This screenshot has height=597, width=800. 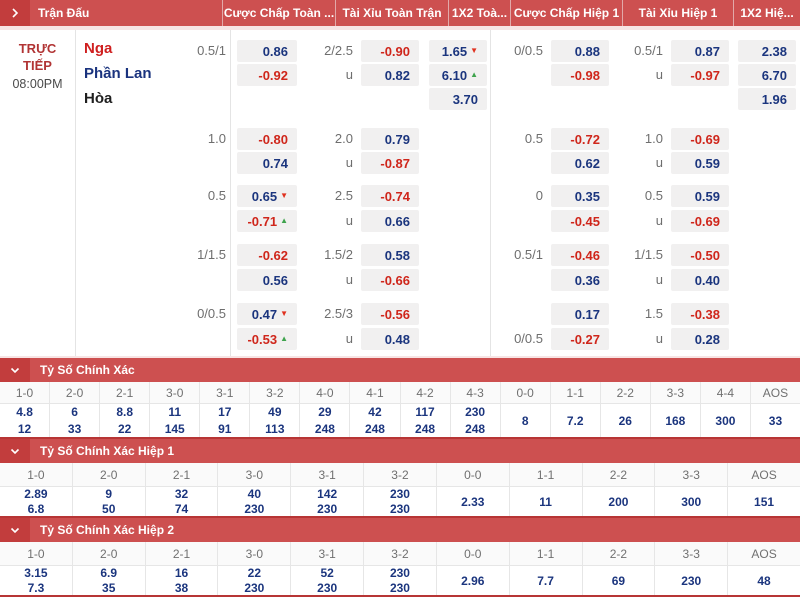 What do you see at coordinates (580, 339) in the screenshot?
I see `h1-handicap-away-odds: -0.27` at bounding box center [580, 339].